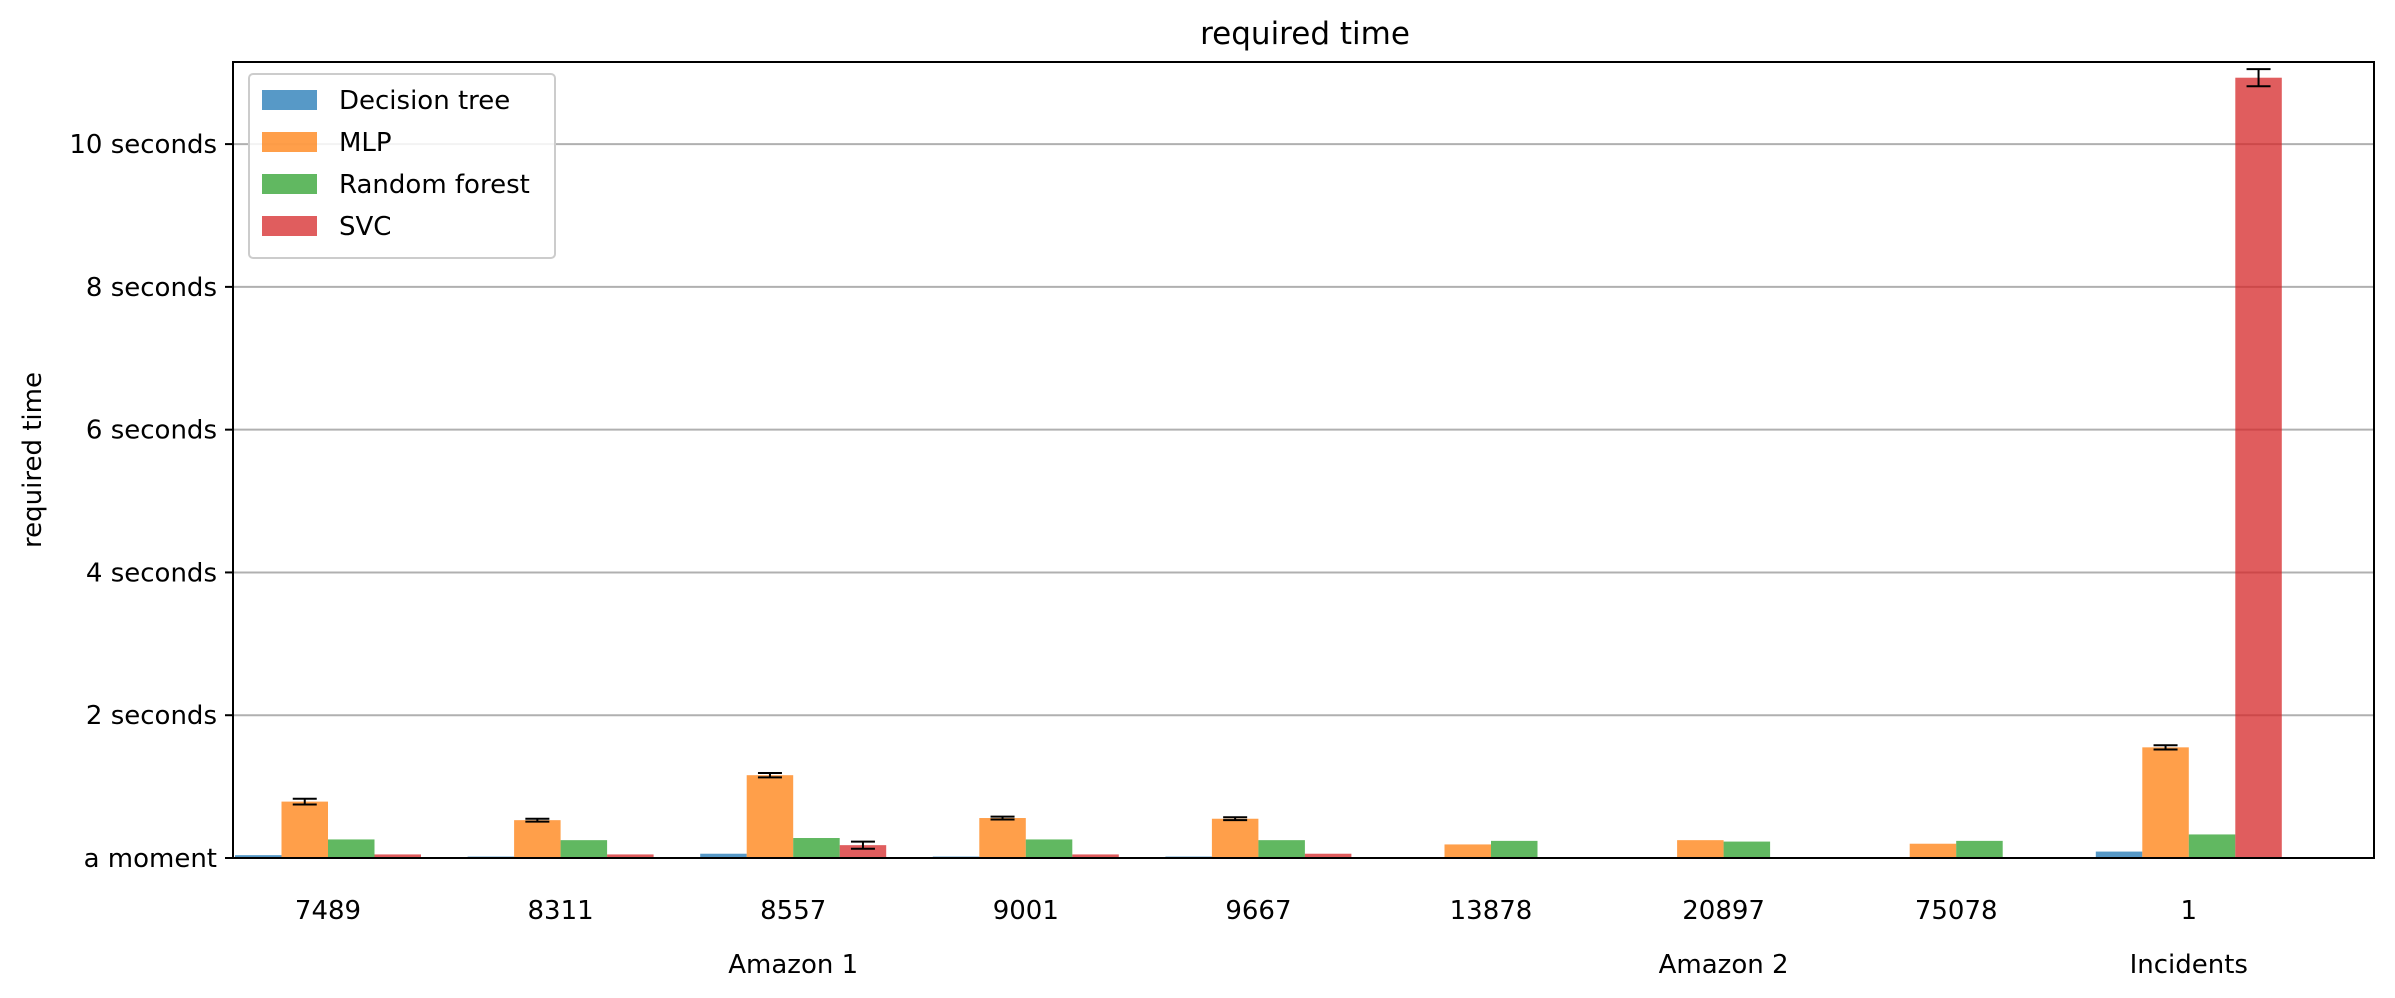 This screenshot has height=998, width=2395. Describe the element at coordinates (1026, 911) in the screenshot. I see `x-tick-label: 9001` at that location.